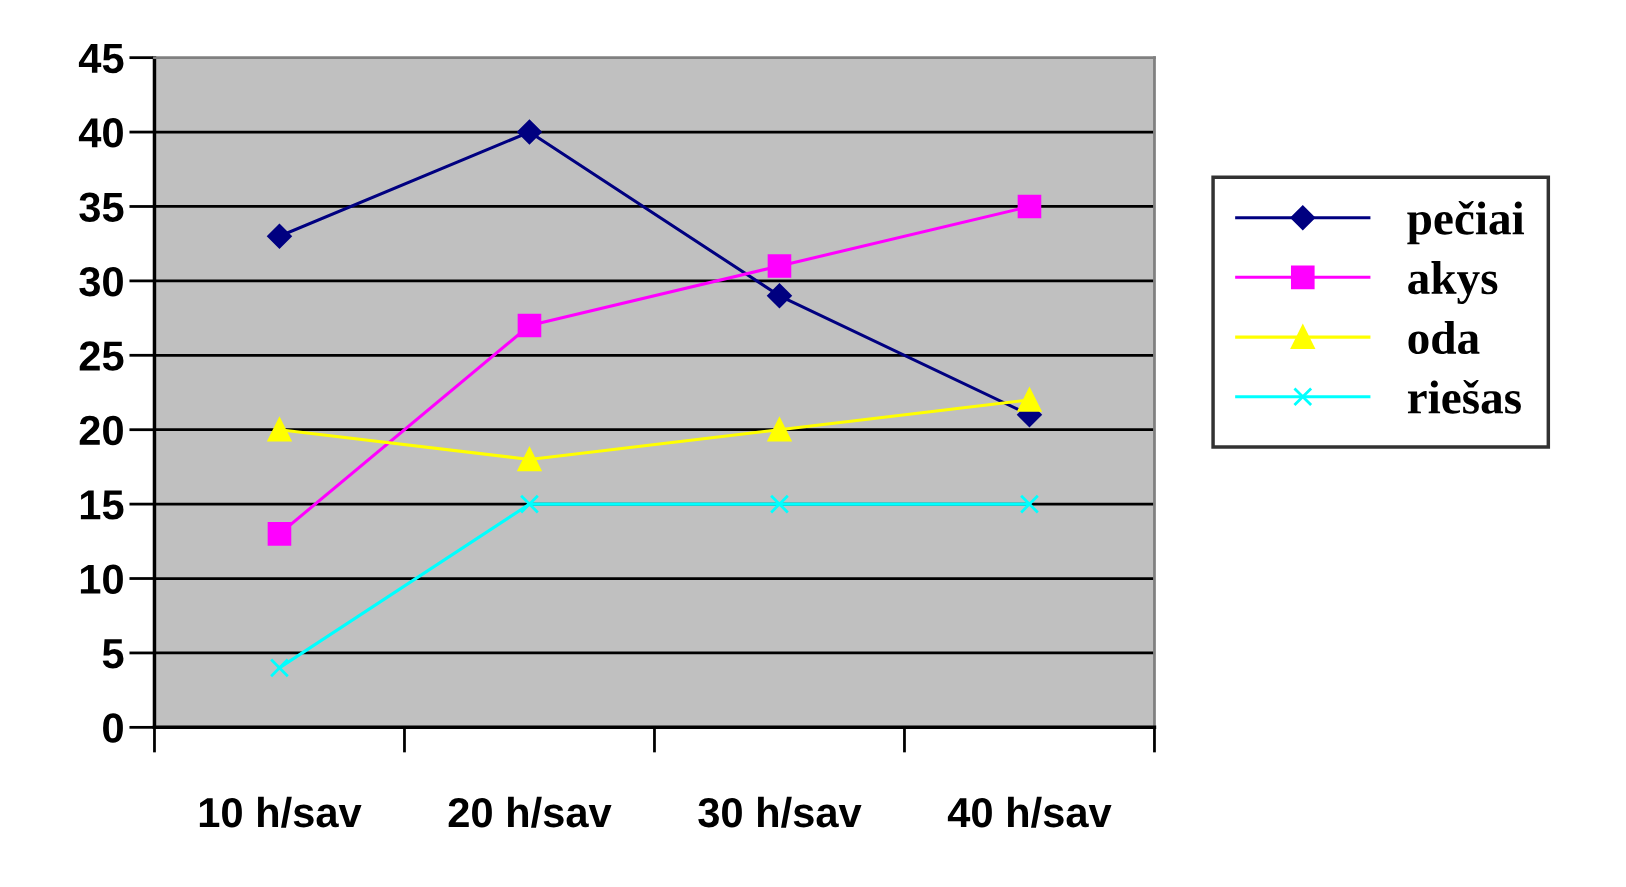 The width and height of the screenshot is (1626, 887). Describe the element at coordinates (113, 728) in the screenshot. I see `y-tick-label: 0` at that location.